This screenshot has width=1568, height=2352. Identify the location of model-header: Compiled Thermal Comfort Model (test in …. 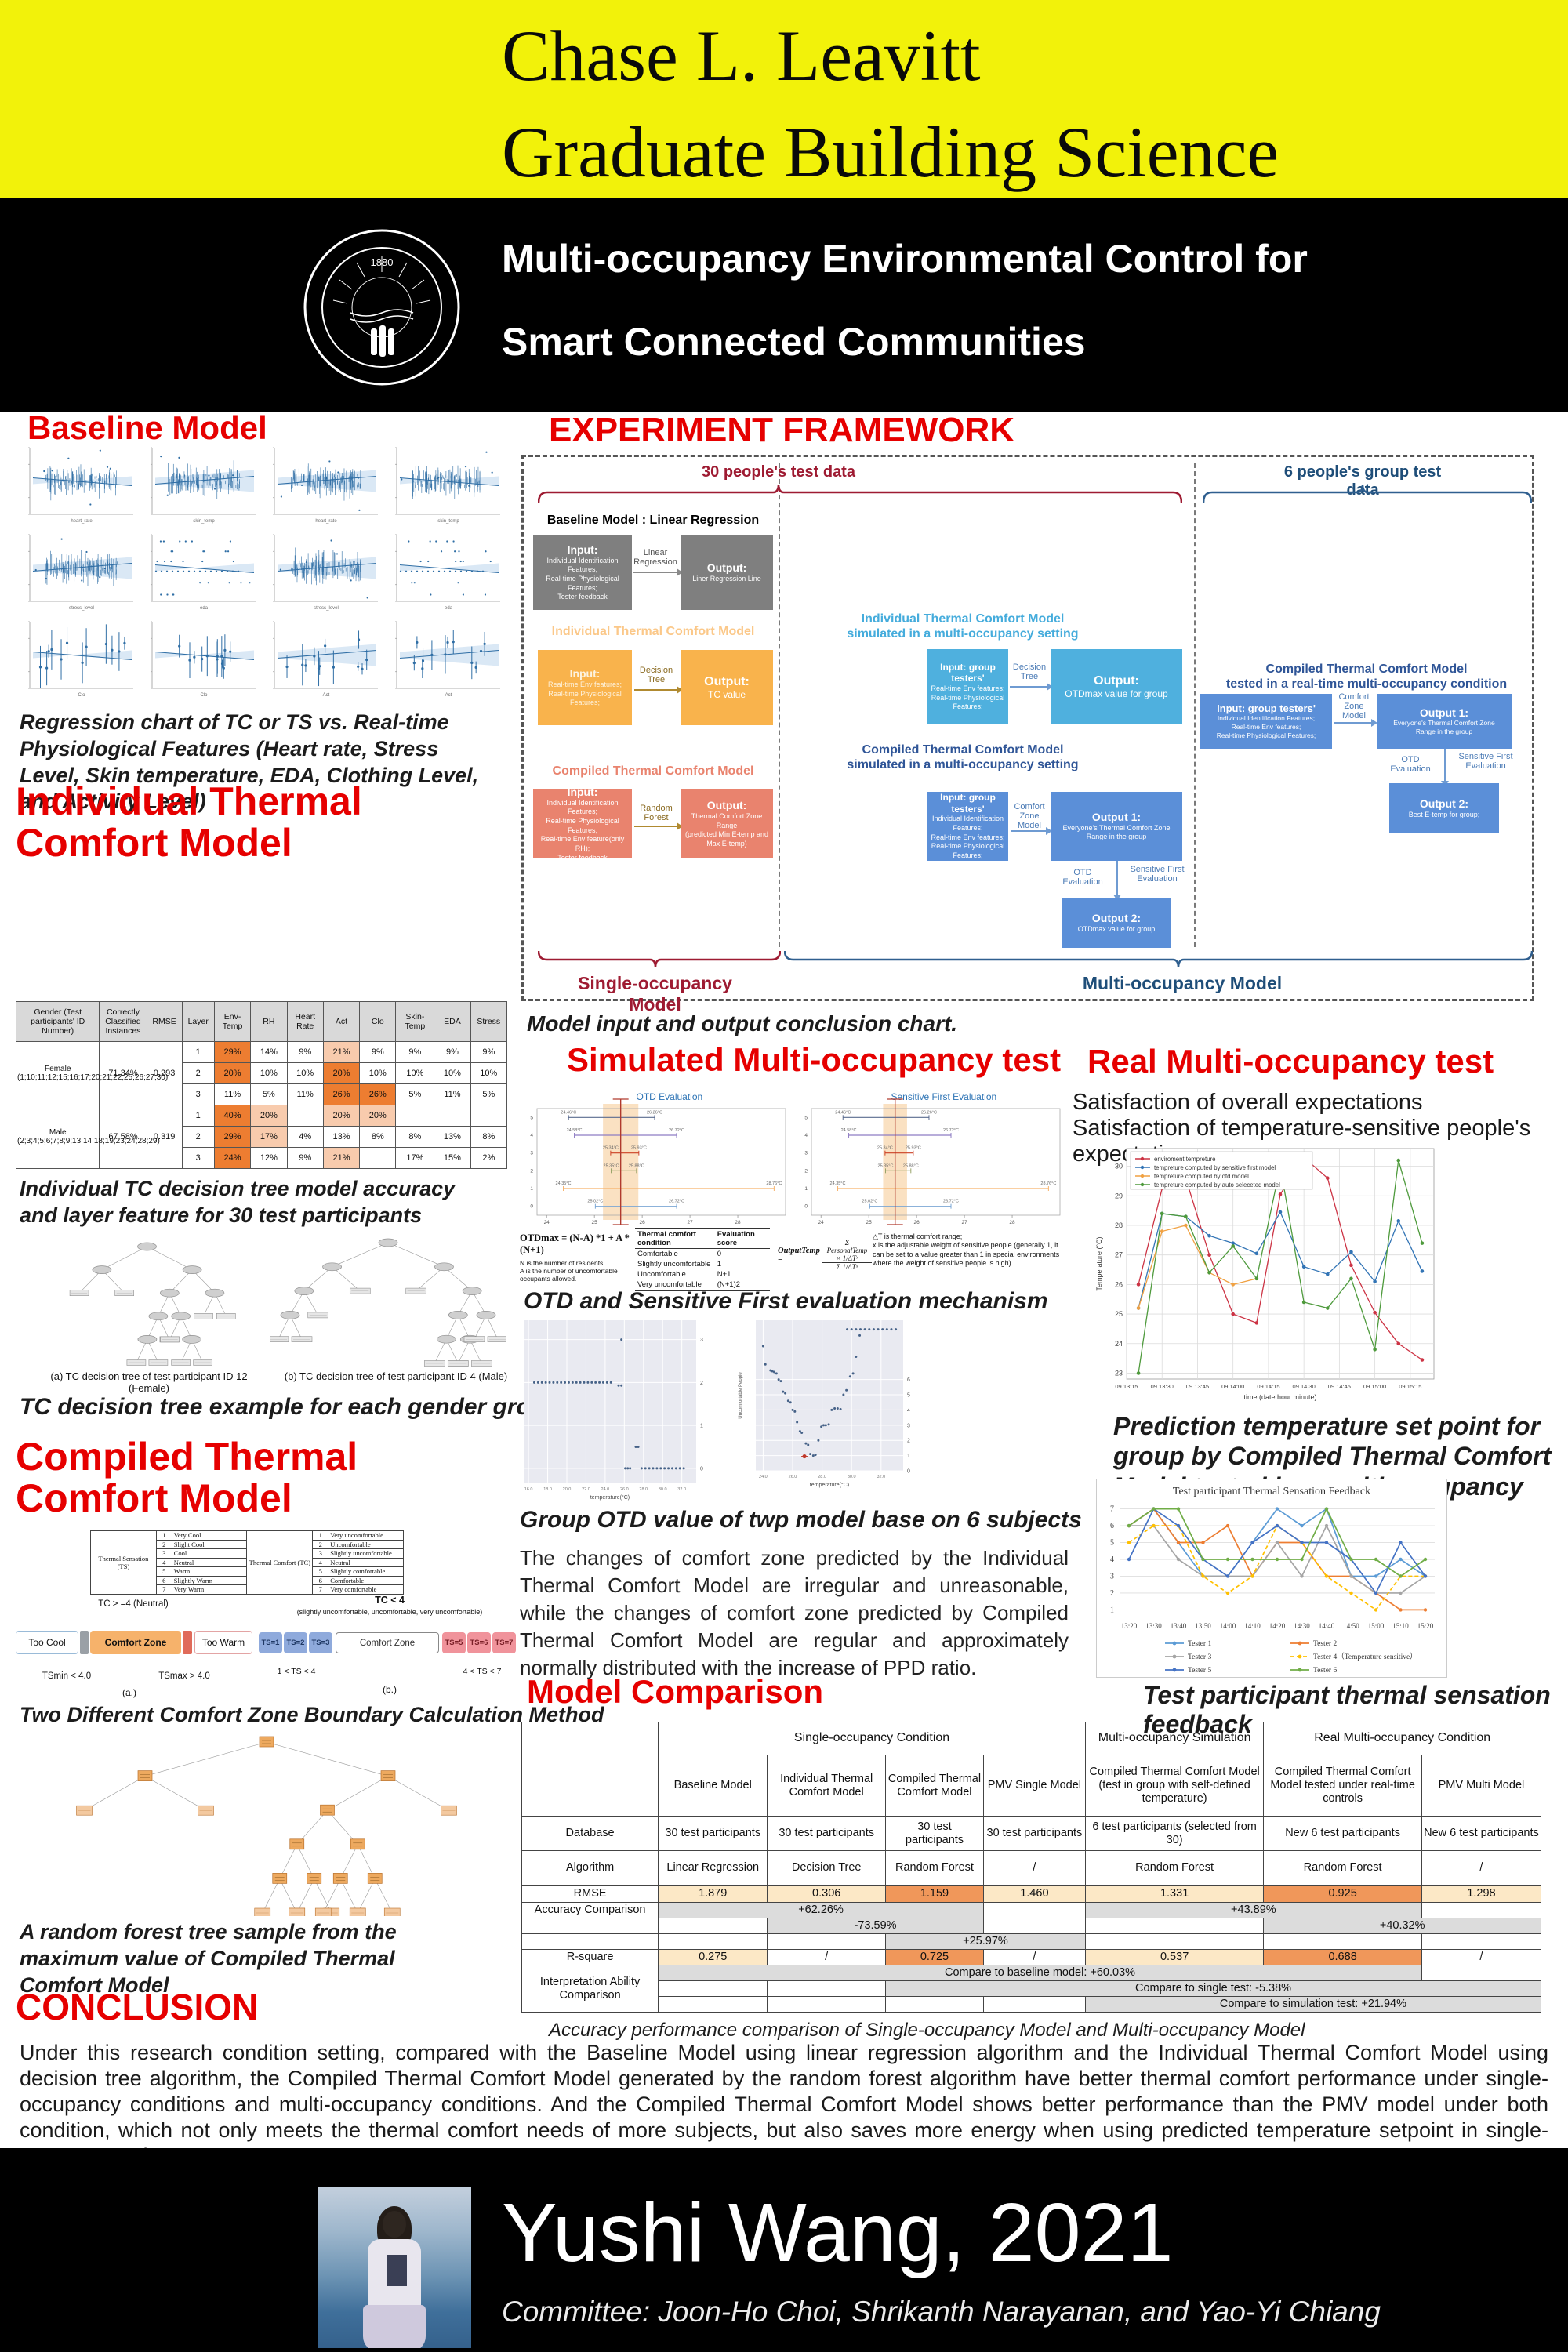
(1174, 1786).